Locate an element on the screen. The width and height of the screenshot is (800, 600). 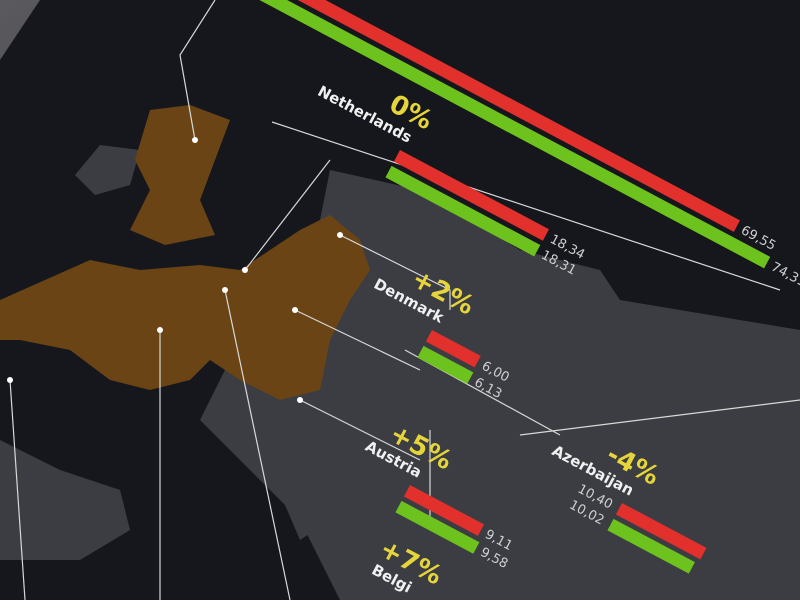
map-ireland is located at coordinates (107, 170).